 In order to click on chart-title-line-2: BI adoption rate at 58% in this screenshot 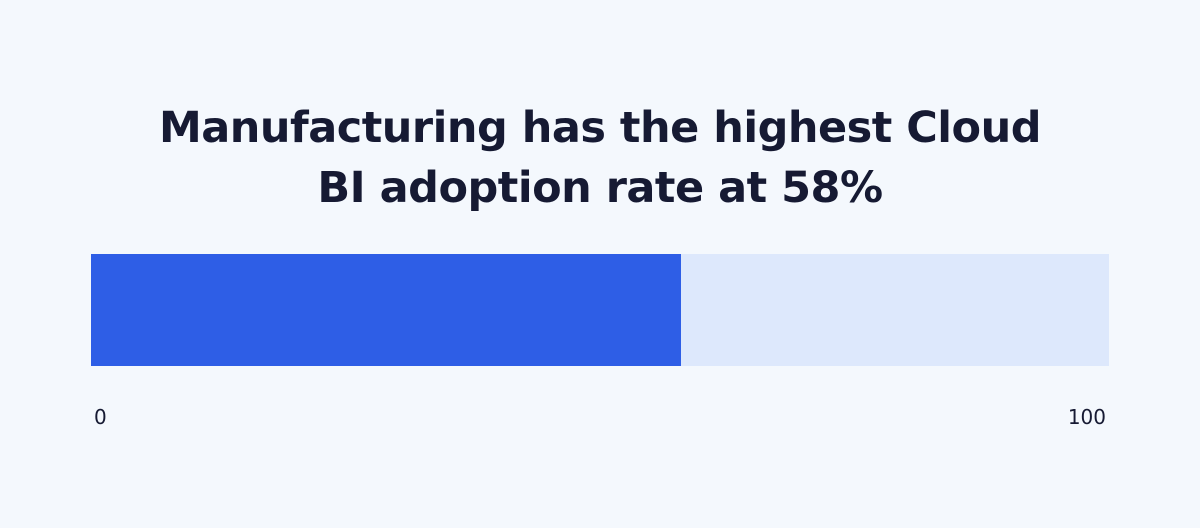, I will do `click(600, 188)`.